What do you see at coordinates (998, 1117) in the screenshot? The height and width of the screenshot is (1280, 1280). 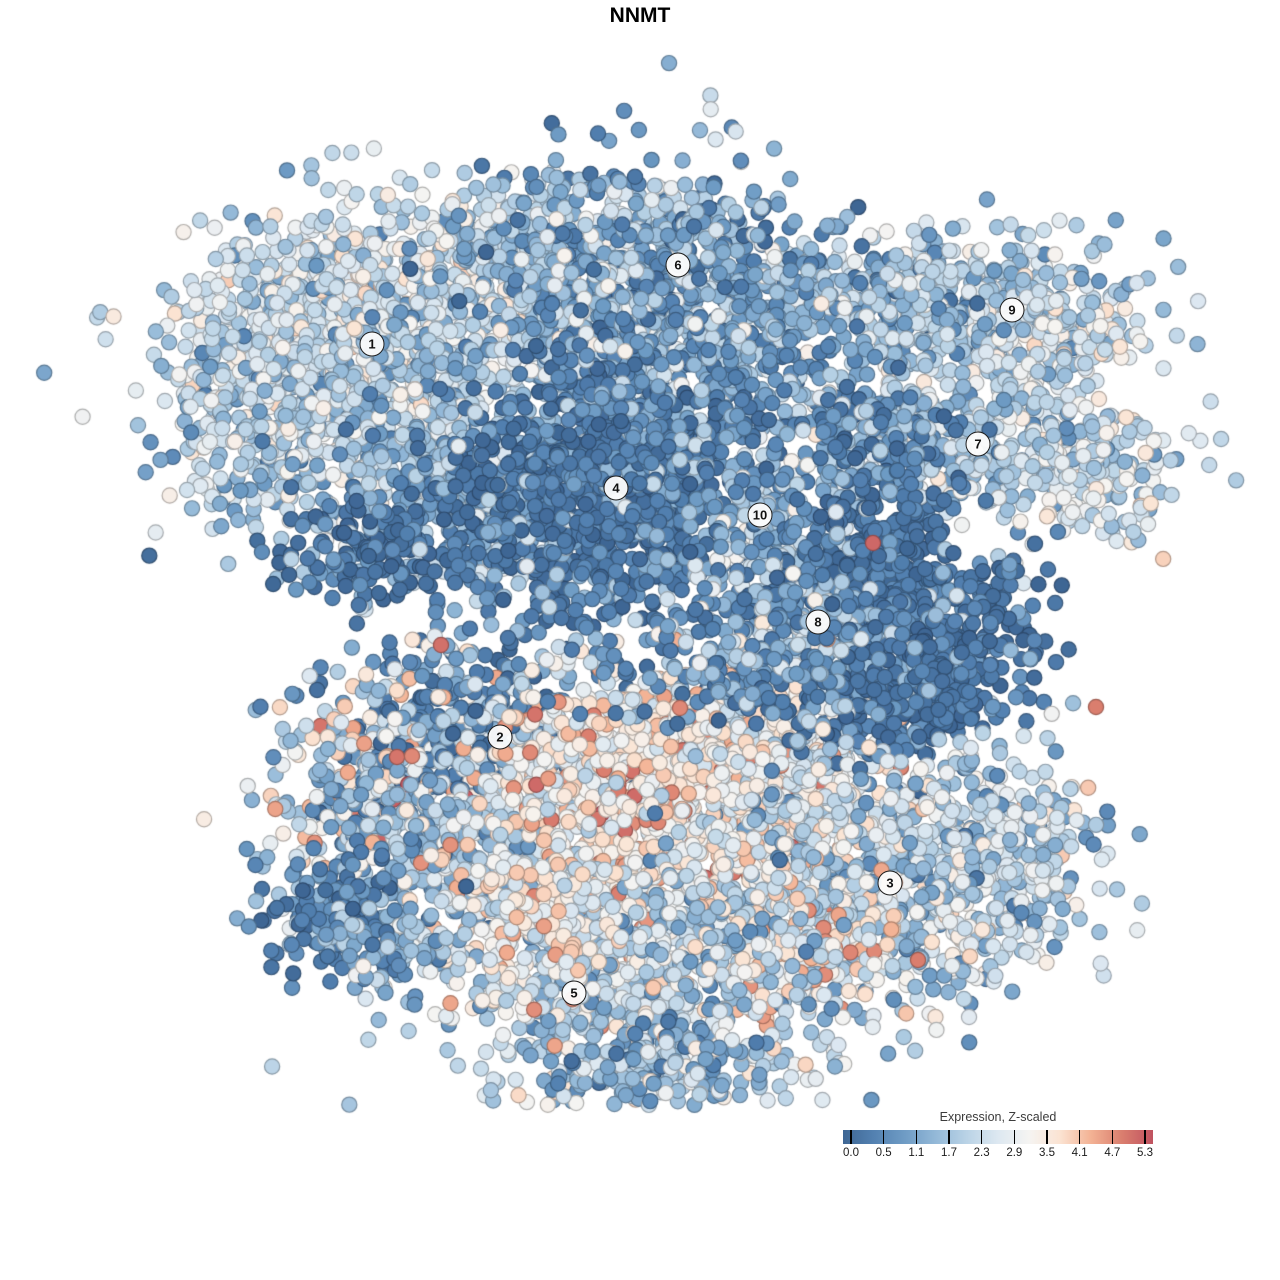 I see `legend-title: Expression, Z-scaled` at bounding box center [998, 1117].